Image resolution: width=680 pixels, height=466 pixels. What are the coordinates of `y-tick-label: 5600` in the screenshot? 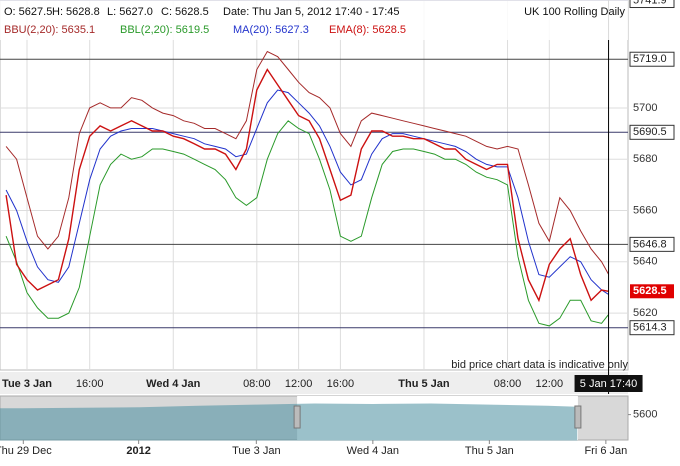 It's located at (645, 415).